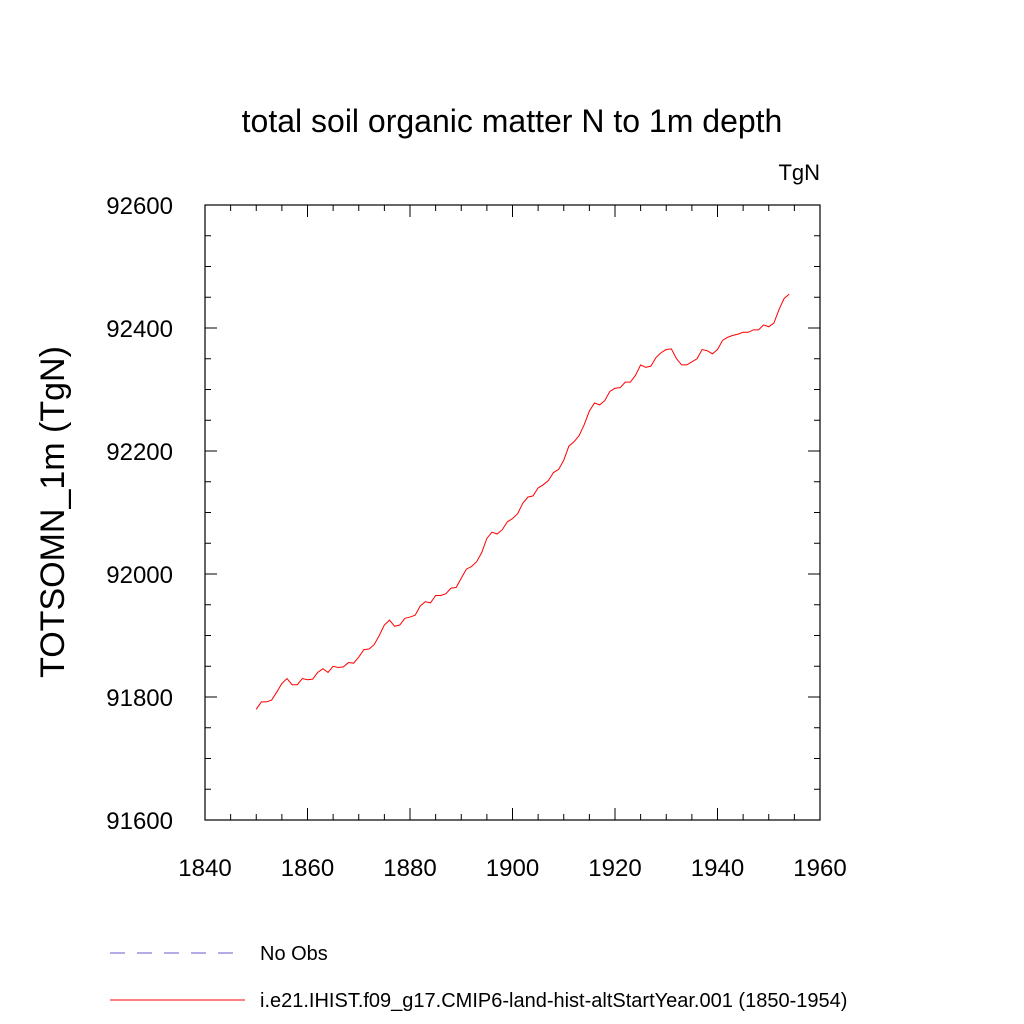 This screenshot has width=1024, height=1024. I want to click on units-label: TgN, so click(799, 172).